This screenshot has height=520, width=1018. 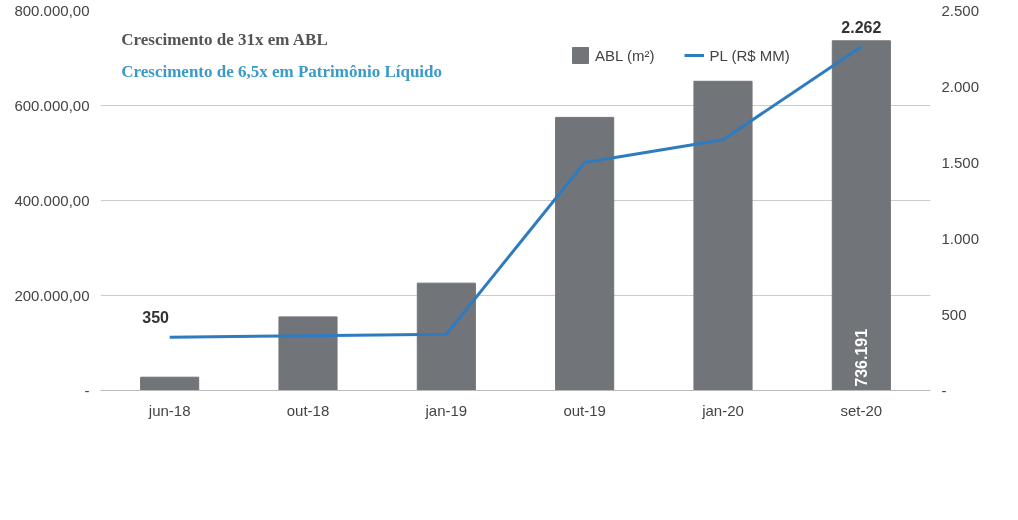 What do you see at coordinates (308, 410) in the screenshot?
I see `x-tick-label: out-18` at bounding box center [308, 410].